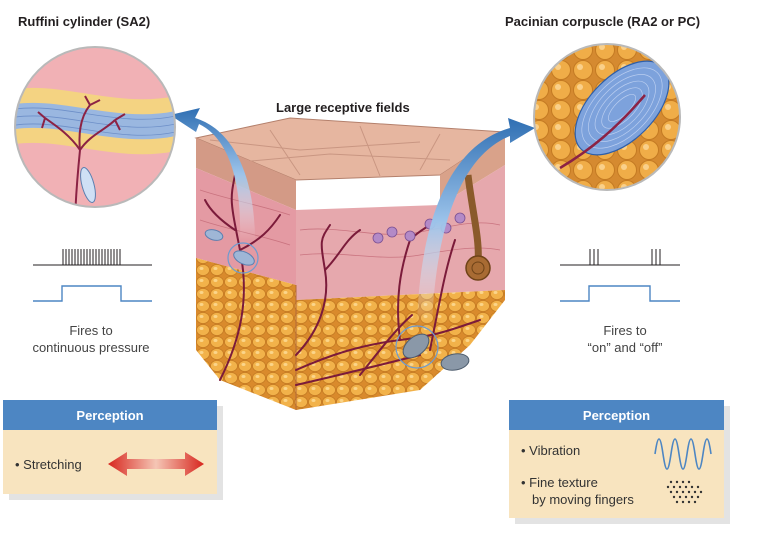 The width and height of the screenshot is (757, 539). I want to click on pacinian-perception-item-texture: • Fine texture by moving fingers, so click(577, 491).